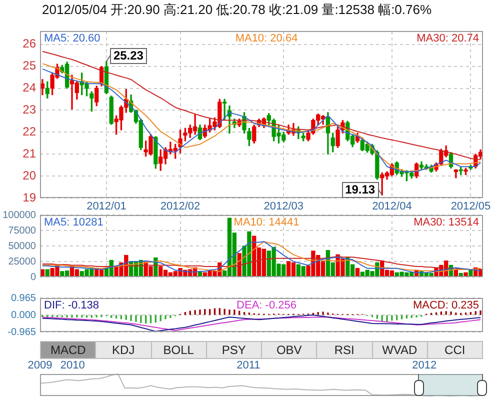  I want to click on y-tick-label: 24, so click(29, 87).